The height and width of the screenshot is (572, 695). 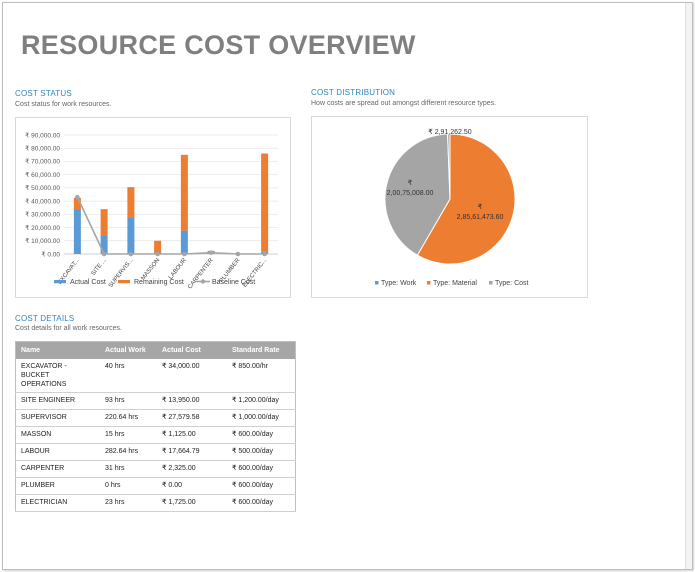 What do you see at coordinates (128, 401) in the screenshot?
I see `cell-actual-work: 93 hrs` at bounding box center [128, 401].